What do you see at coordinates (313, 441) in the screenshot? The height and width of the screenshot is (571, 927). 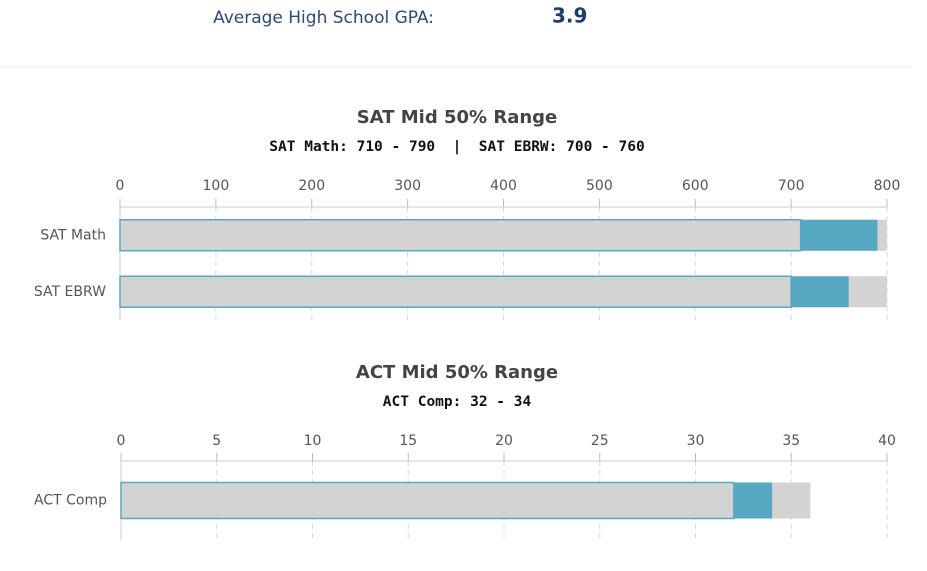 I see `x-tick-label: 10` at bounding box center [313, 441].